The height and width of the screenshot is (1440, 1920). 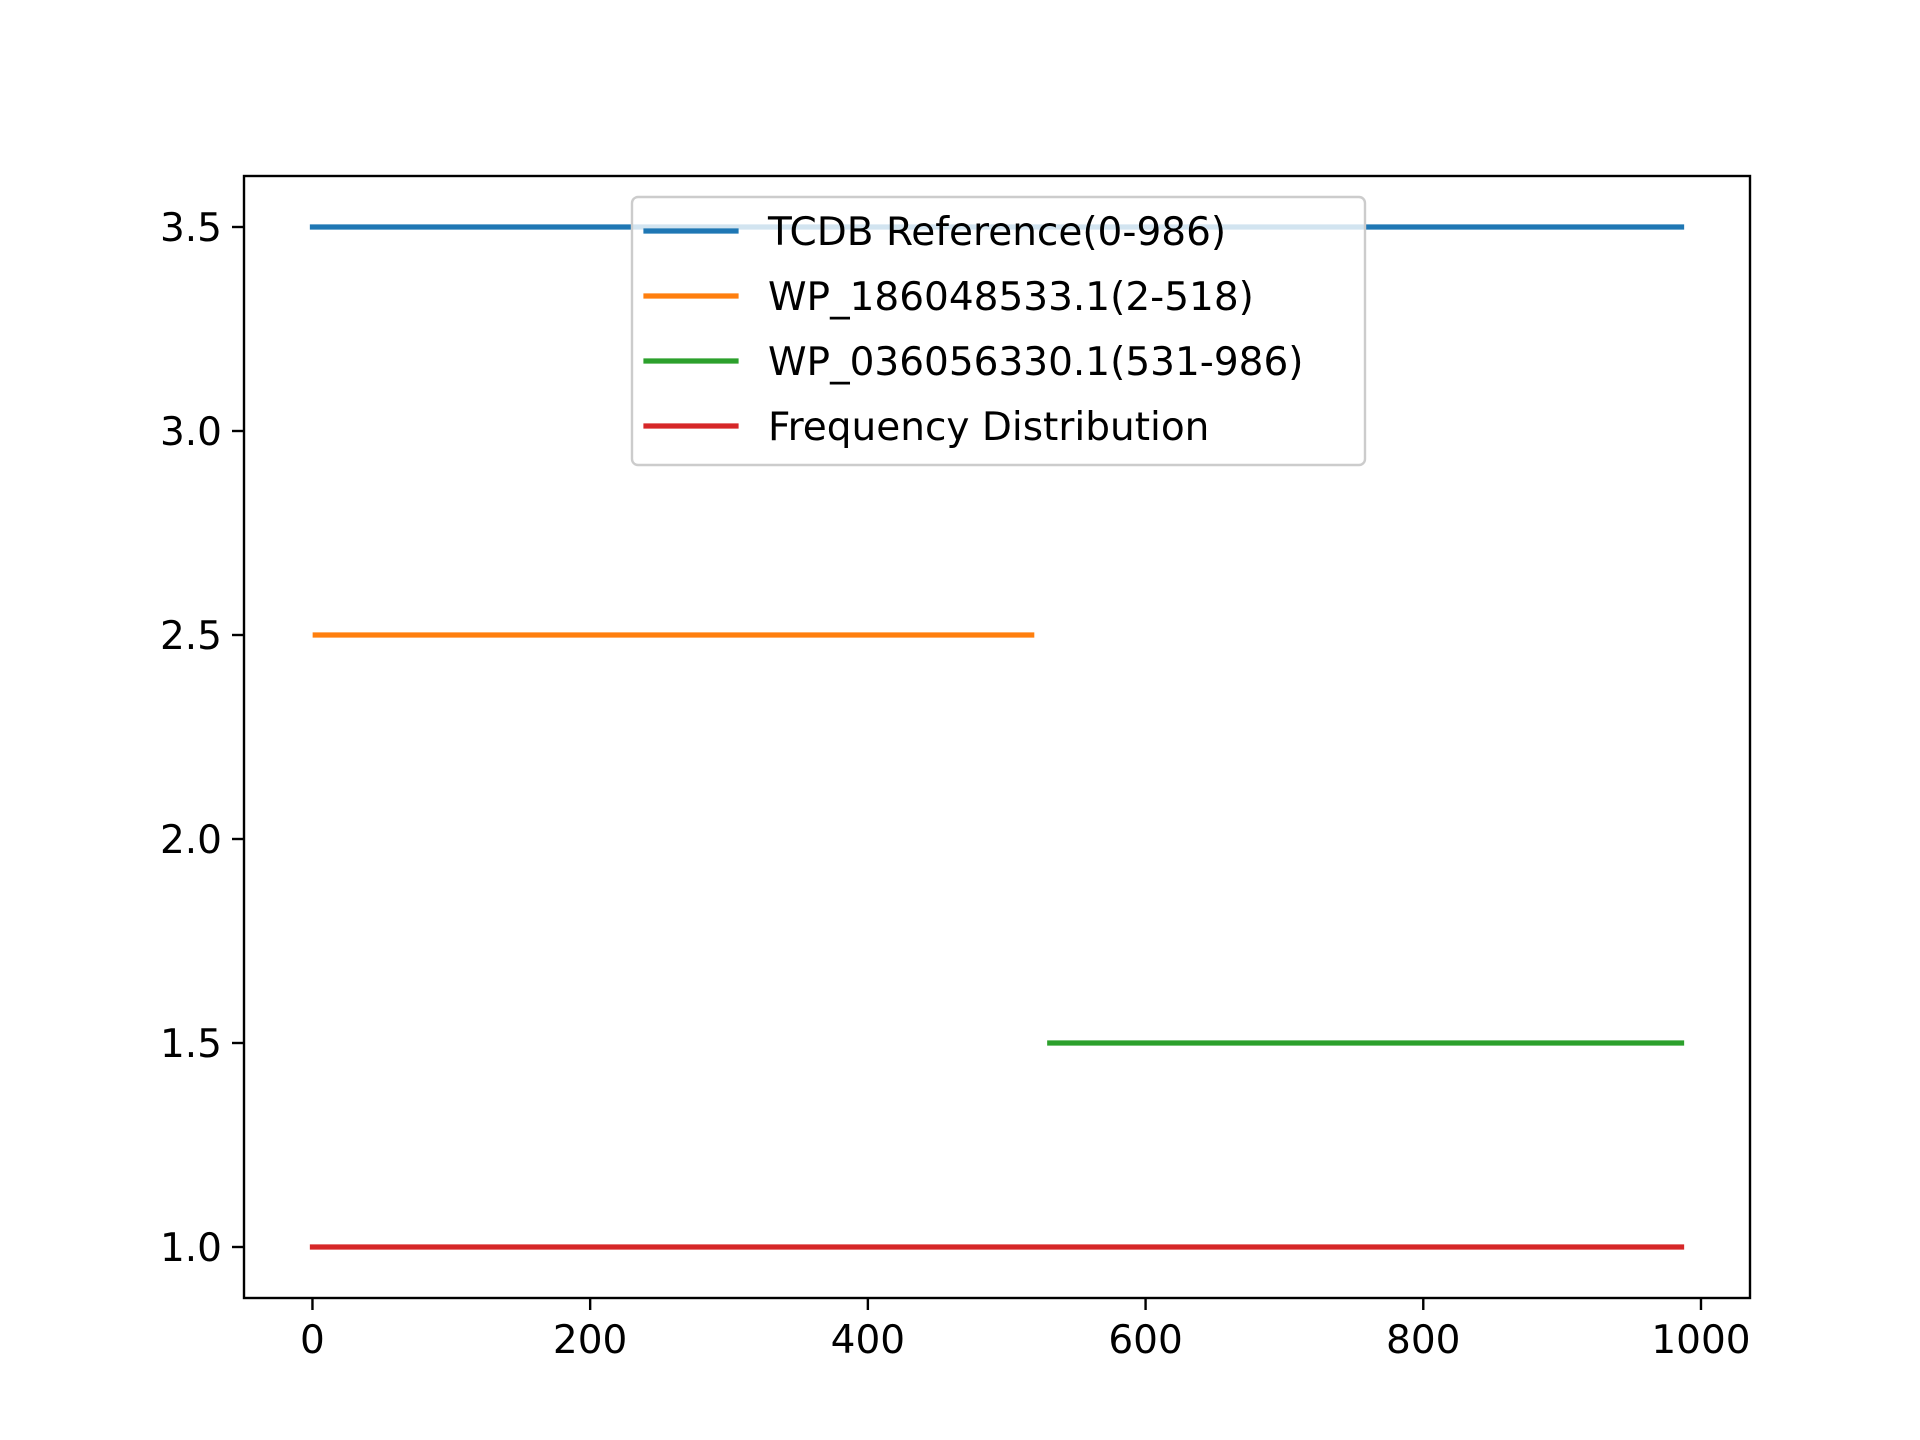 I want to click on x-tick-label: 1000, so click(x=1700, y=1340).